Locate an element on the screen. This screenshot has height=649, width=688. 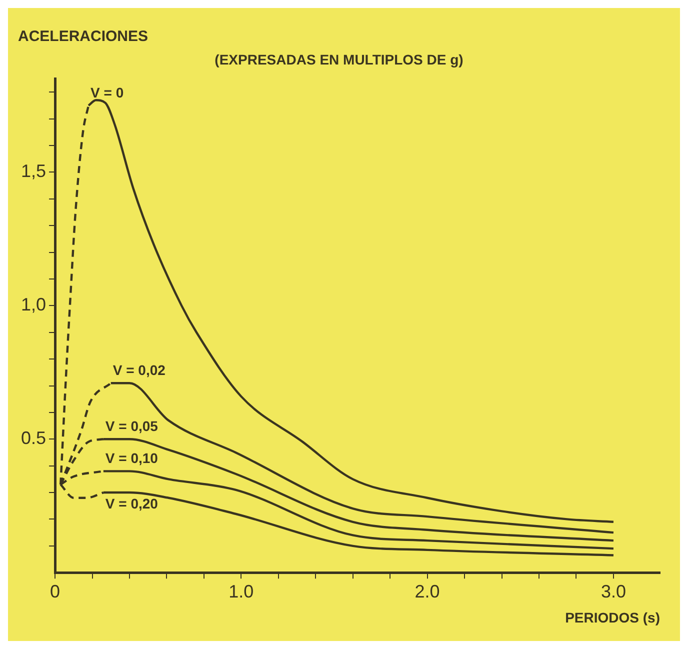
y-tick-label: 1,0 is located at coordinates (33, 304).